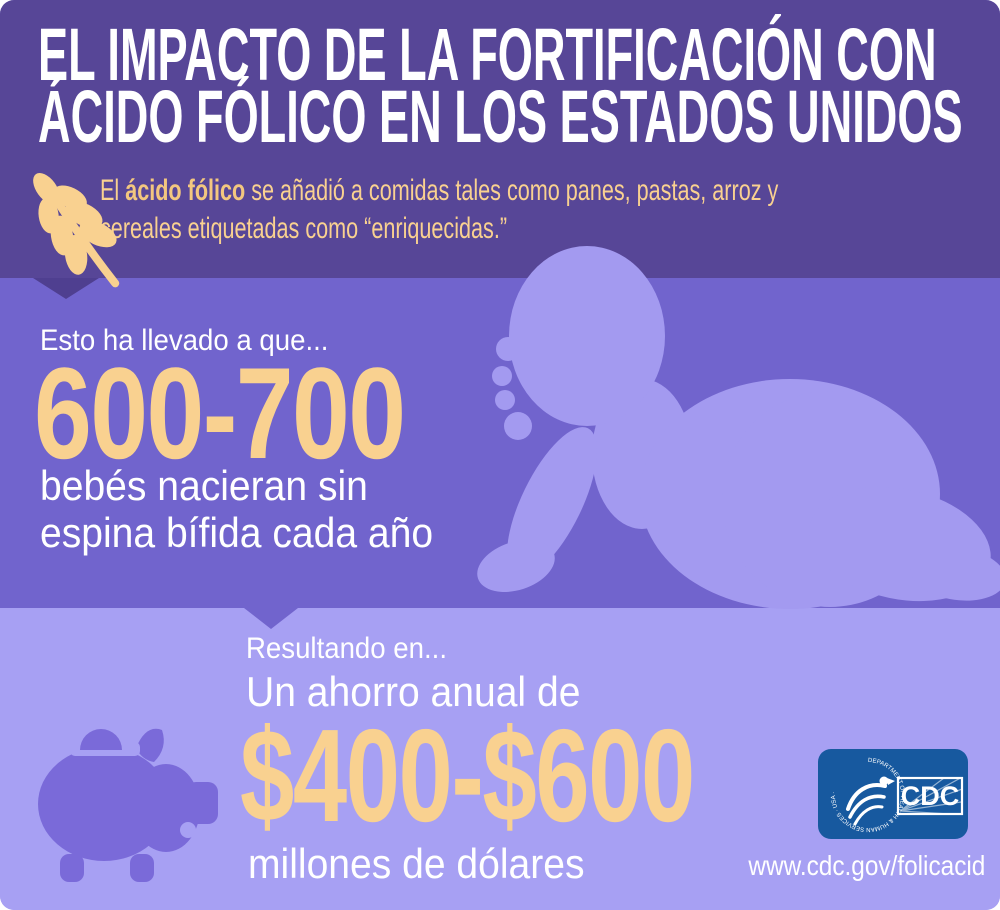  What do you see at coordinates (866, 865) in the screenshot?
I see `cdc-url-link: www.cdc.gov/folicacid` at bounding box center [866, 865].